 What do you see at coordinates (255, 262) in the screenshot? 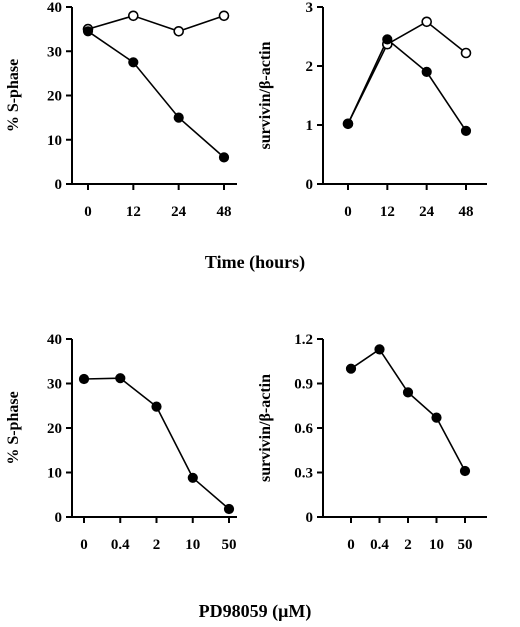
I see `group-title-time: Time (hours)` at bounding box center [255, 262].